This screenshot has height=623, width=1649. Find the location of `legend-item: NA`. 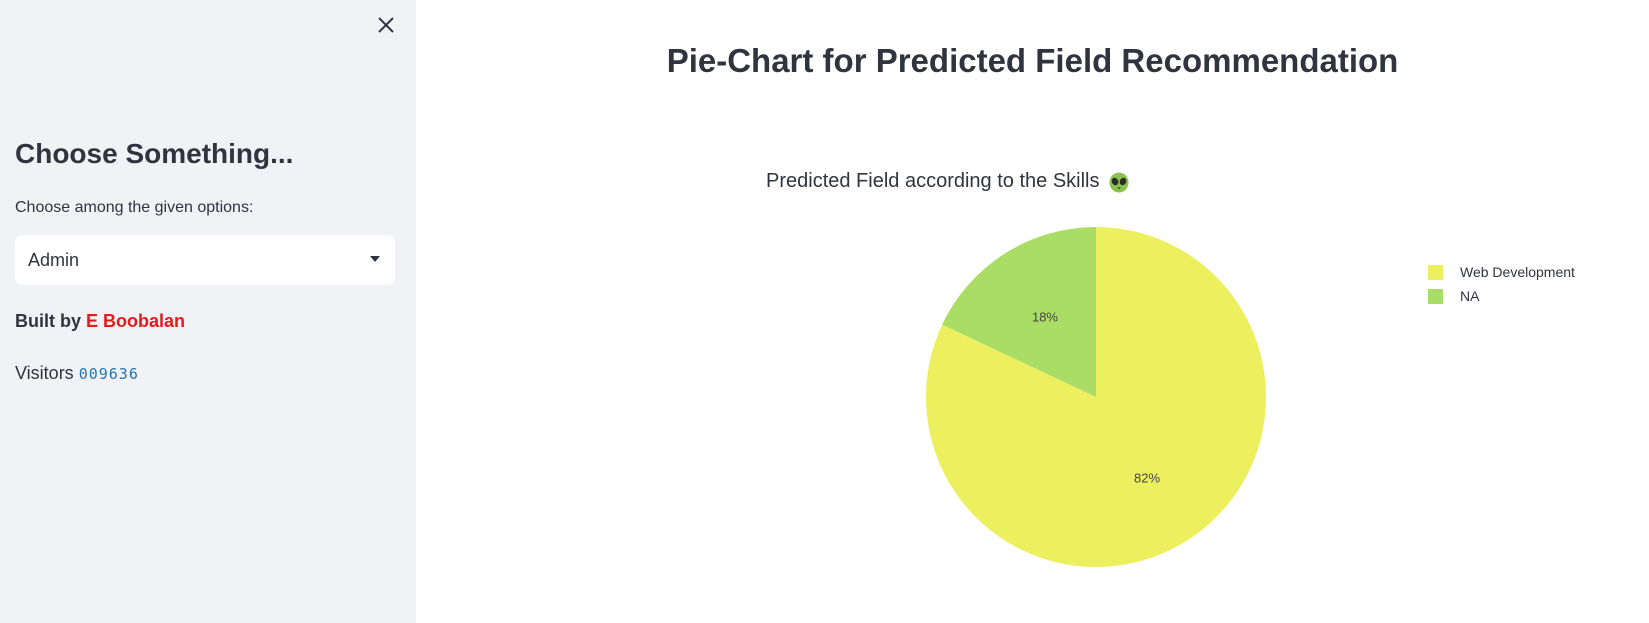

legend-item: NA is located at coordinates (1501, 296).